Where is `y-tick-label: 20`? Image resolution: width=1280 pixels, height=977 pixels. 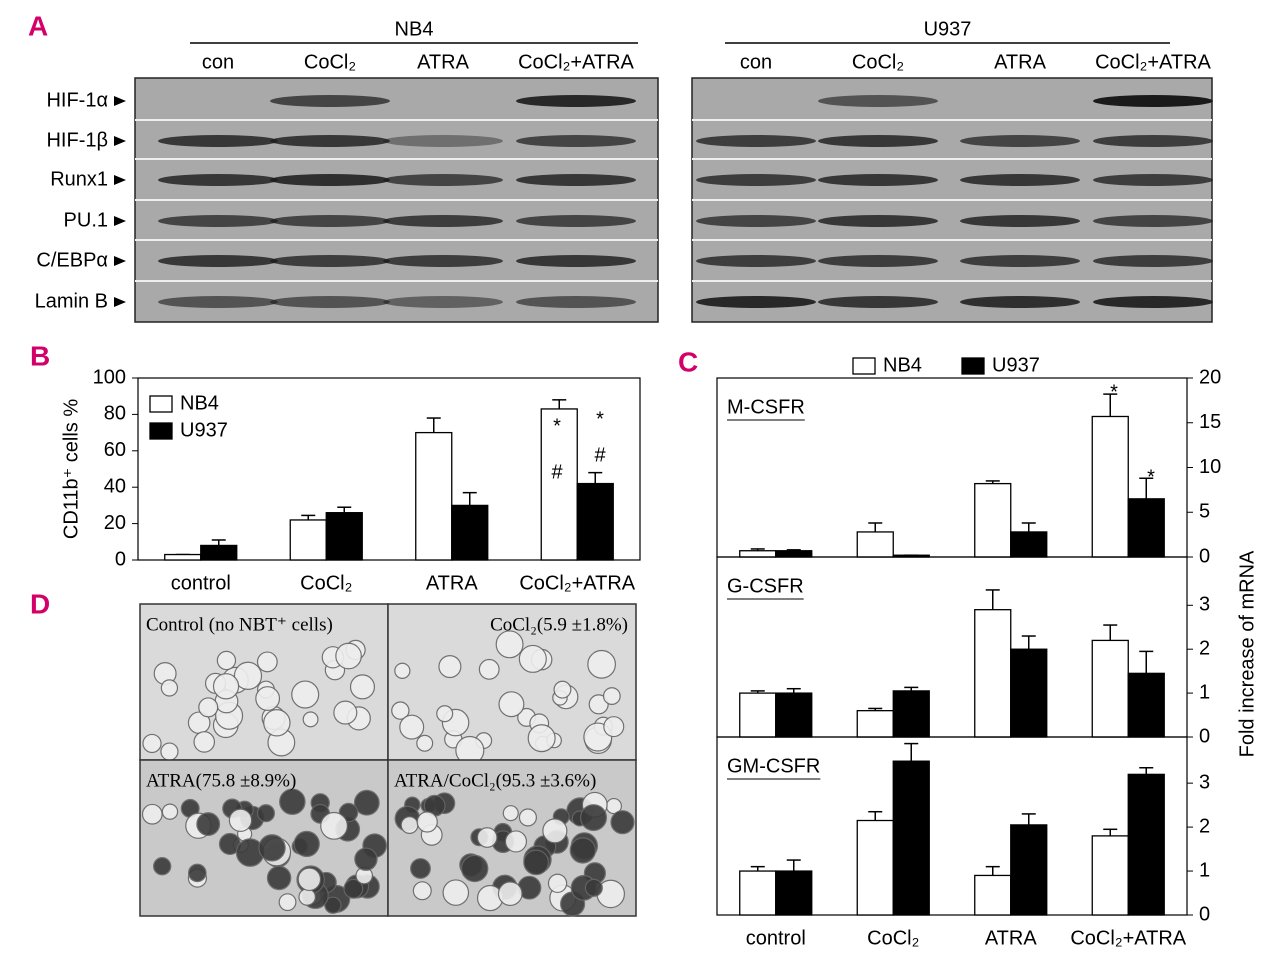
y-tick-label: 20 is located at coordinates (1210, 377).